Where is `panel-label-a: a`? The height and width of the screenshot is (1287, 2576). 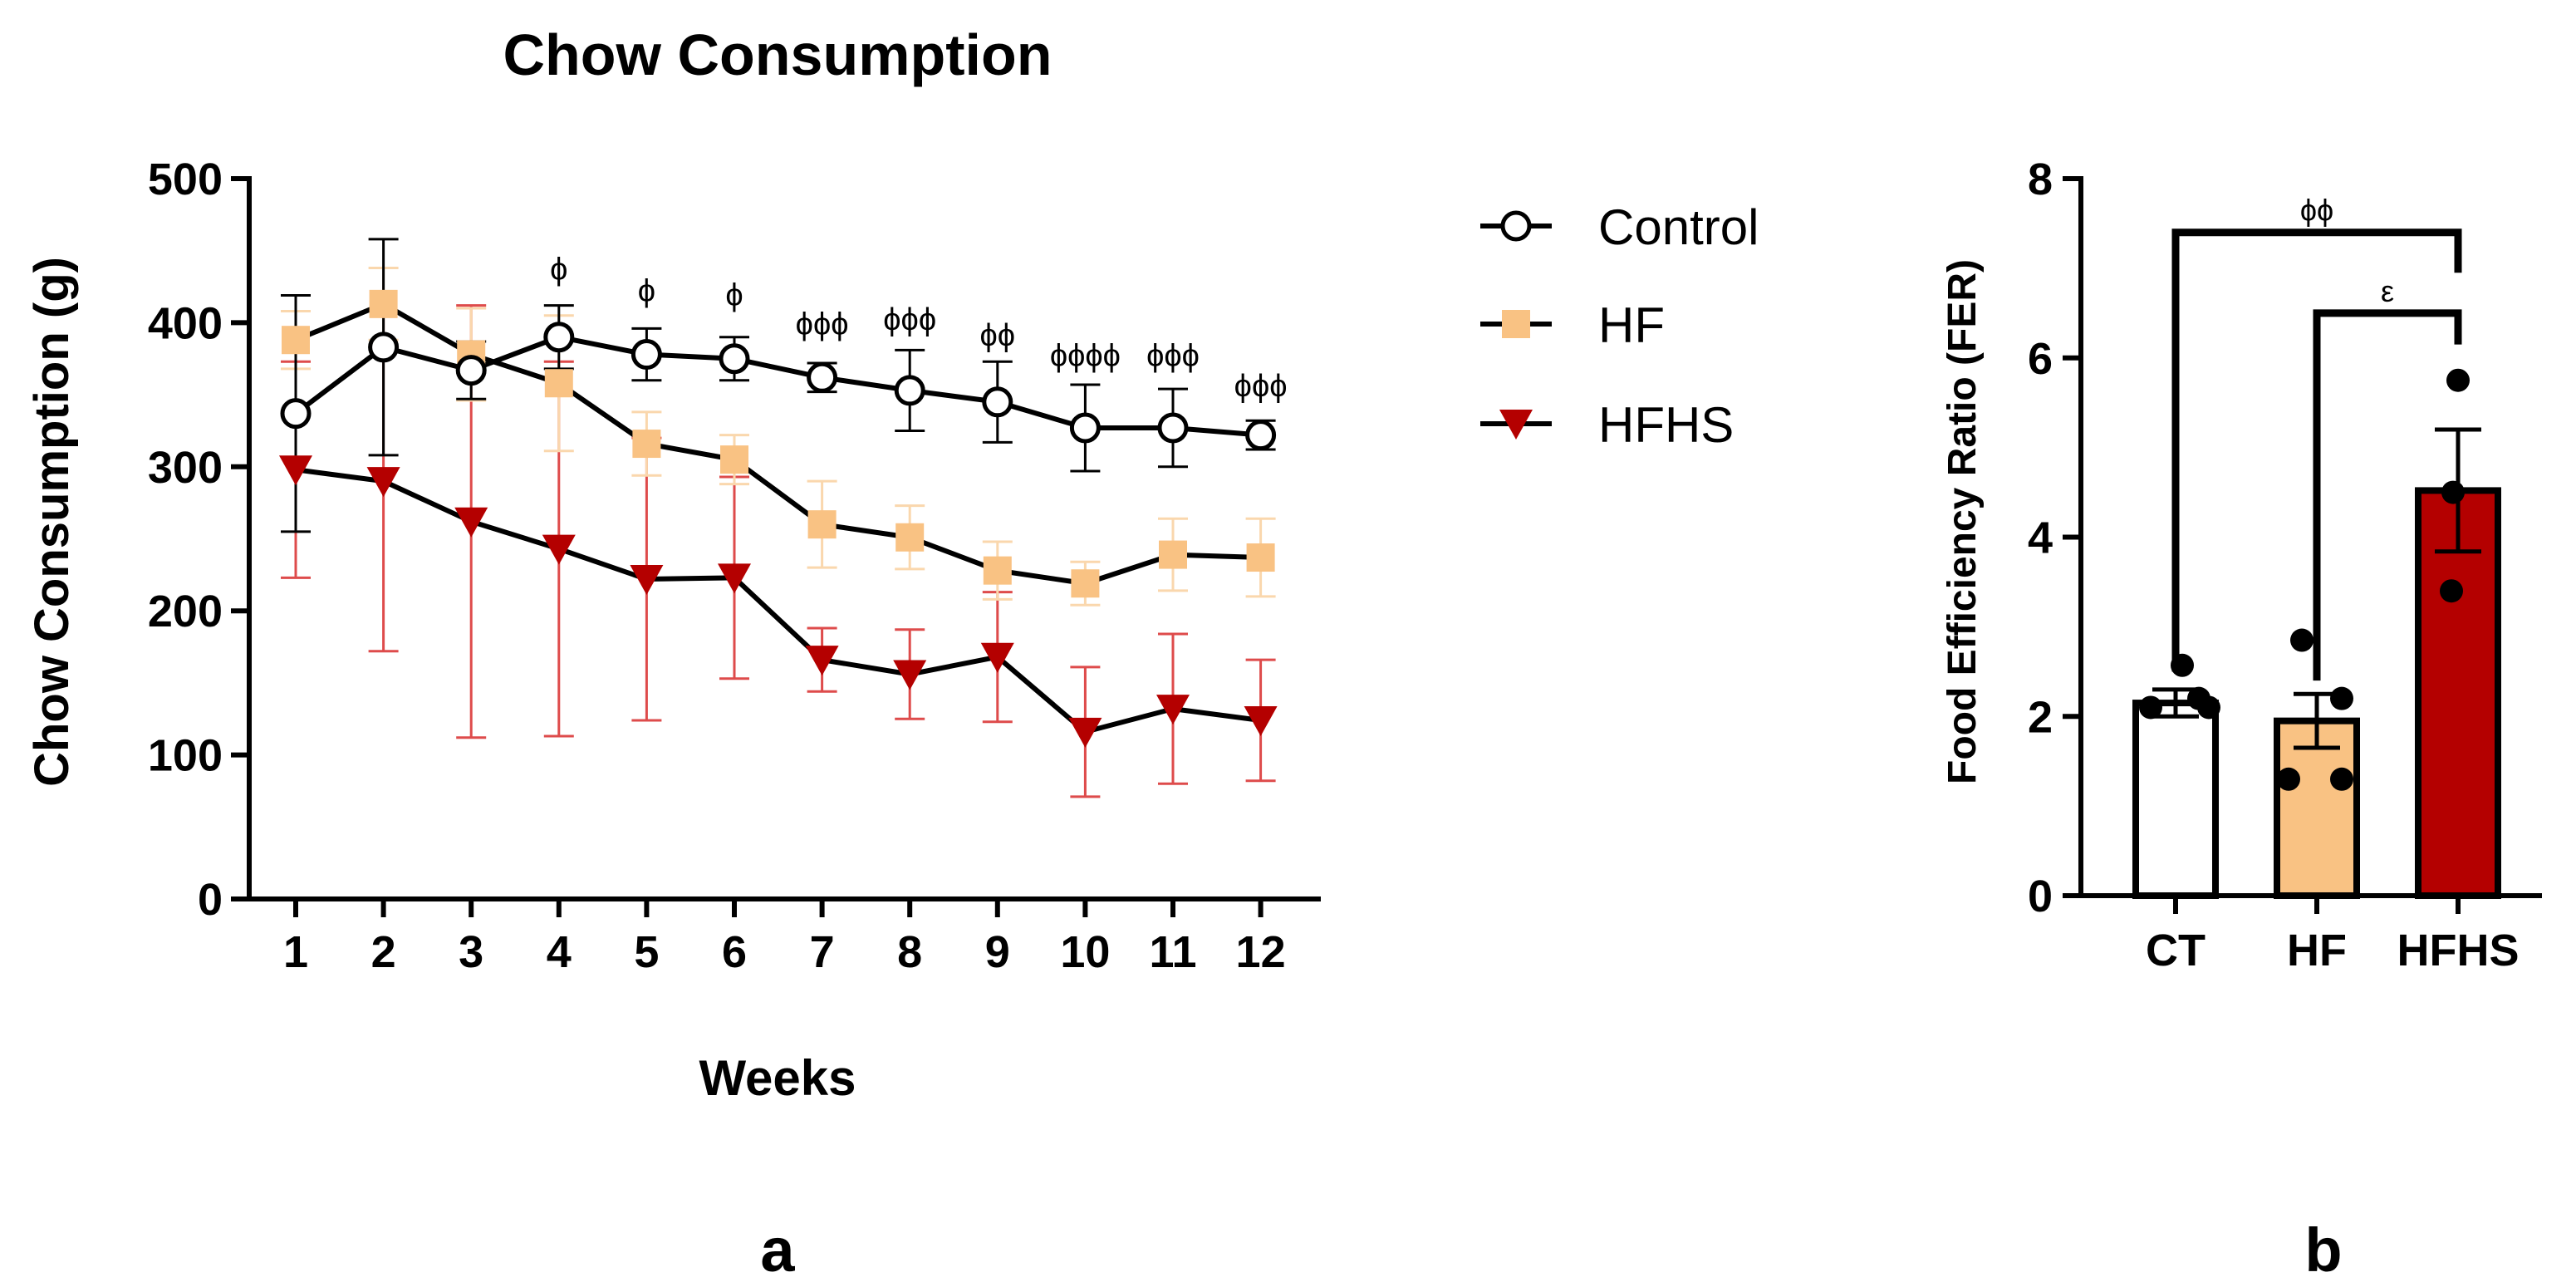
panel-label-a: a is located at coordinates (777, 1250).